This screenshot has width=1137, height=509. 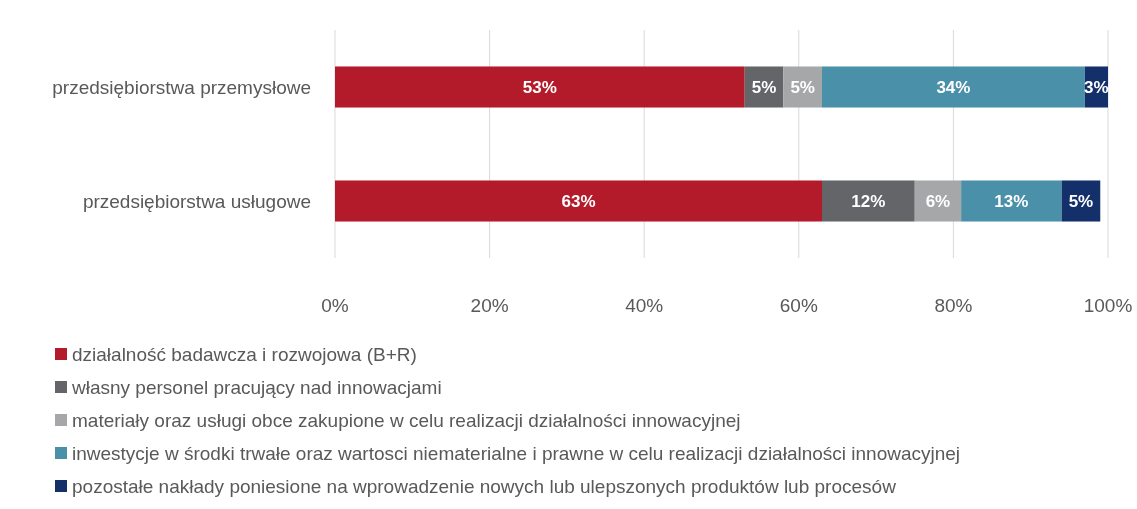 What do you see at coordinates (181, 87) in the screenshot?
I see `y-tick-label: przedsiębiorstwa przemysłowe` at bounding box center [181, 87].